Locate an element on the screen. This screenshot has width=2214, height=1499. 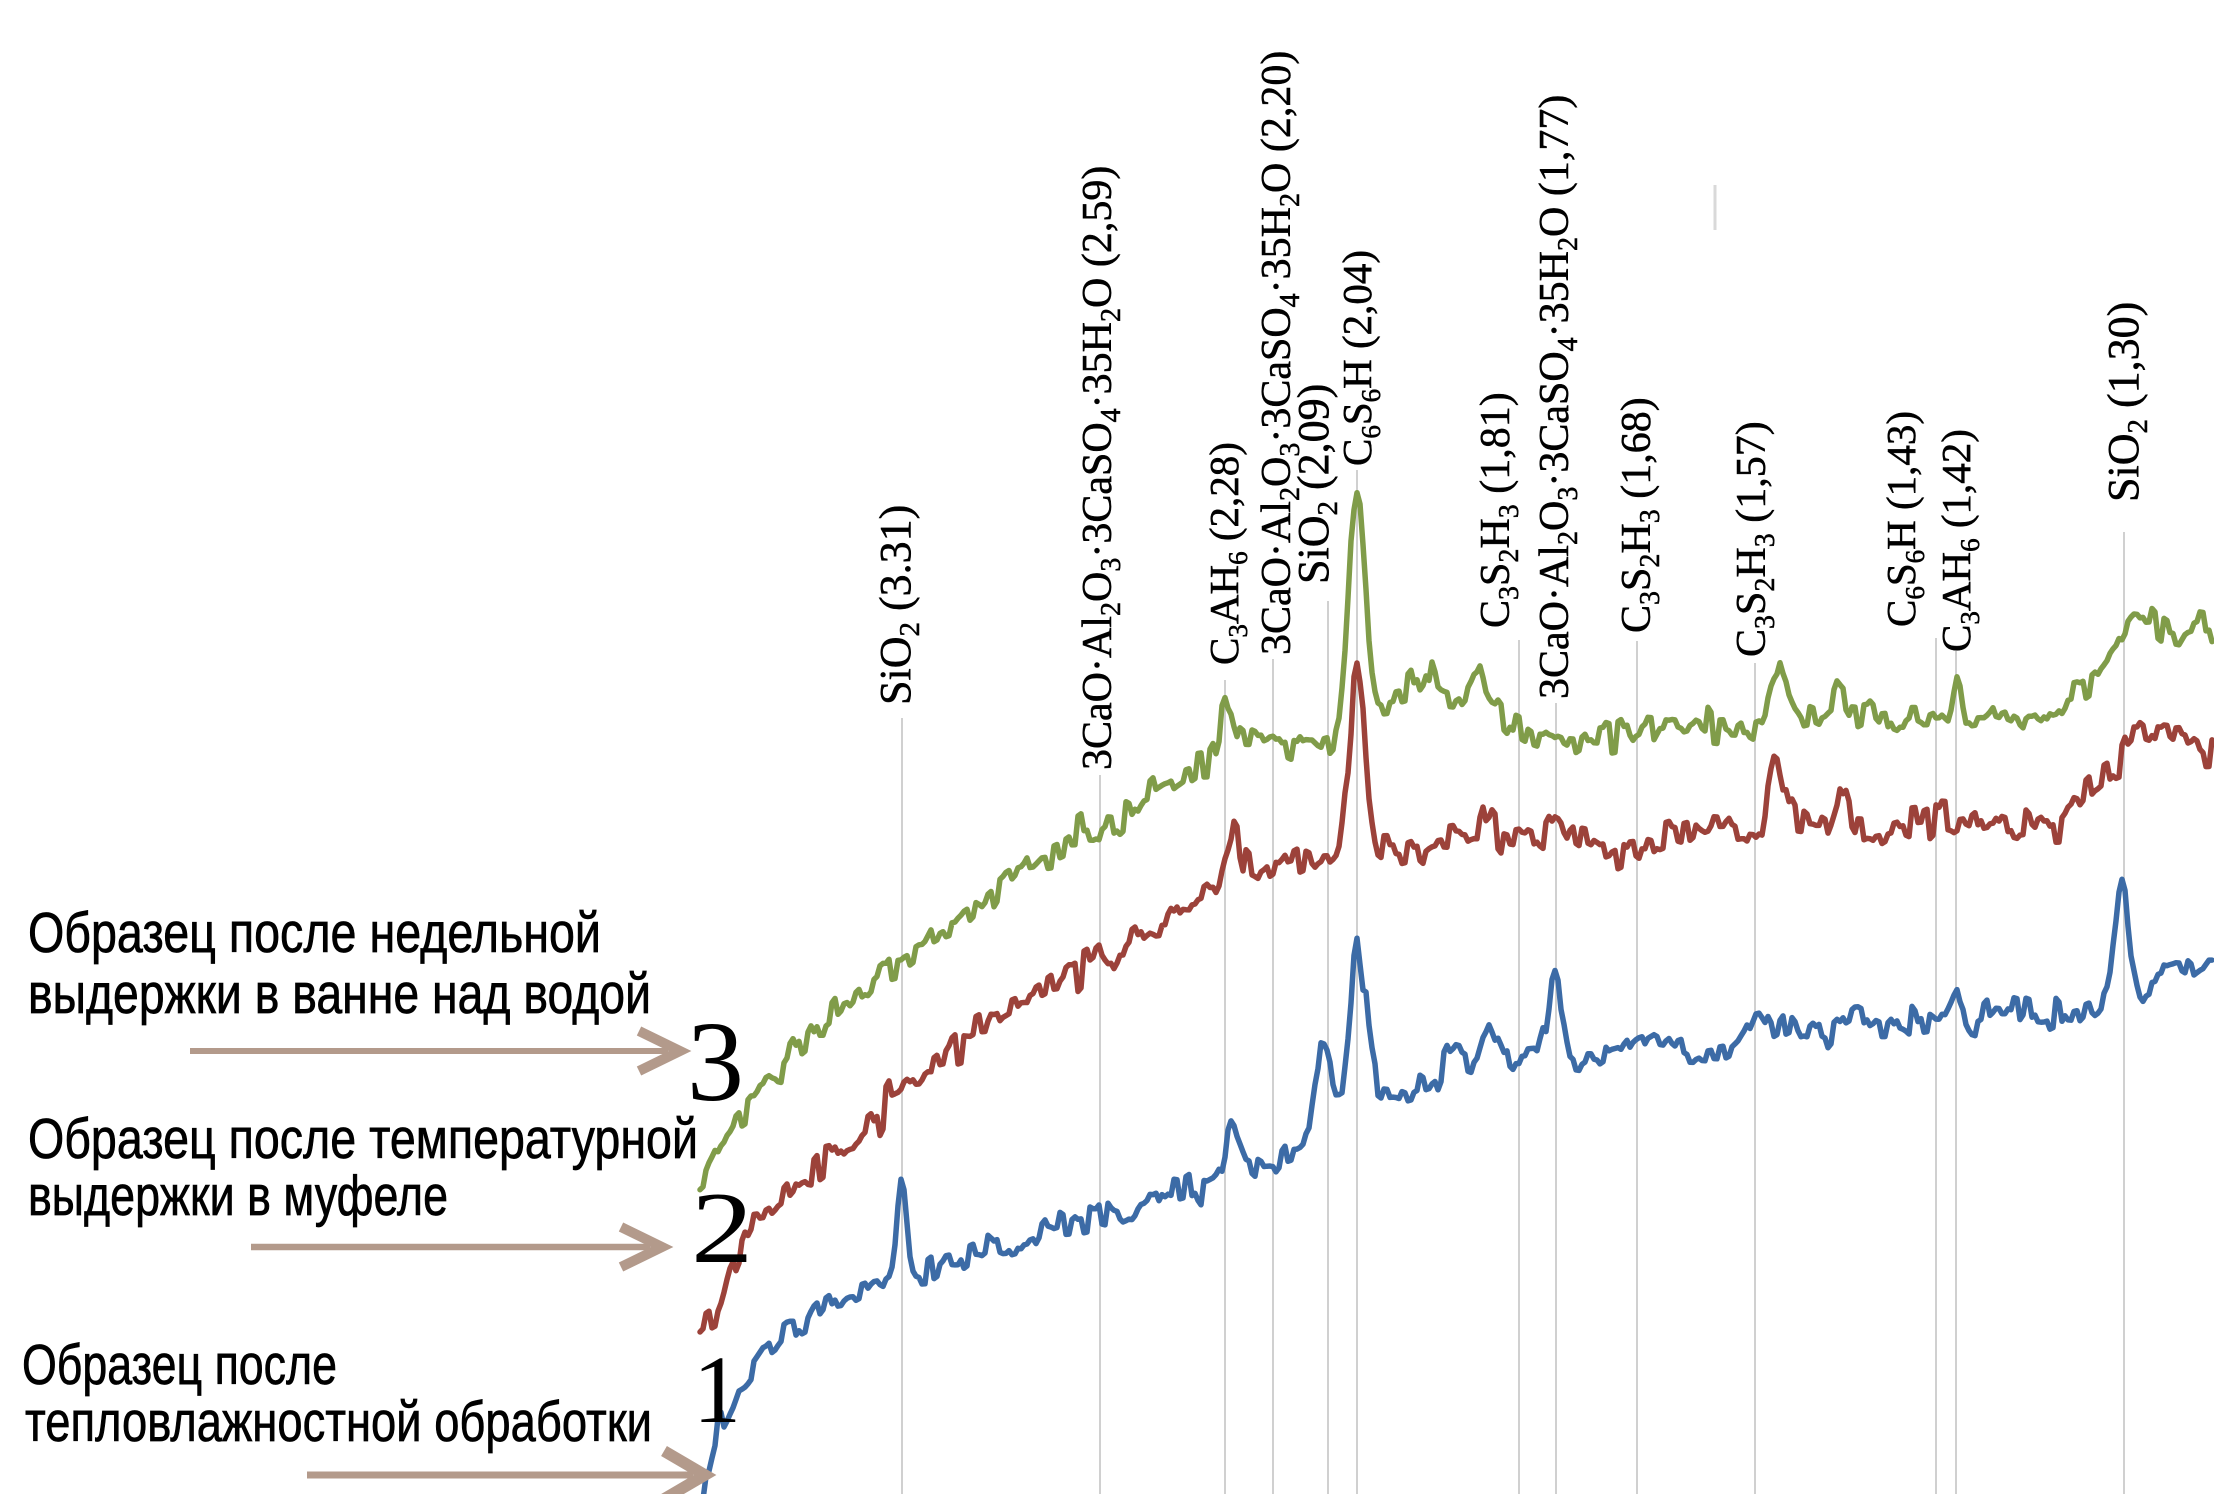
svg-text: SiO2 (3.31) is located at coordinates (898, 605).